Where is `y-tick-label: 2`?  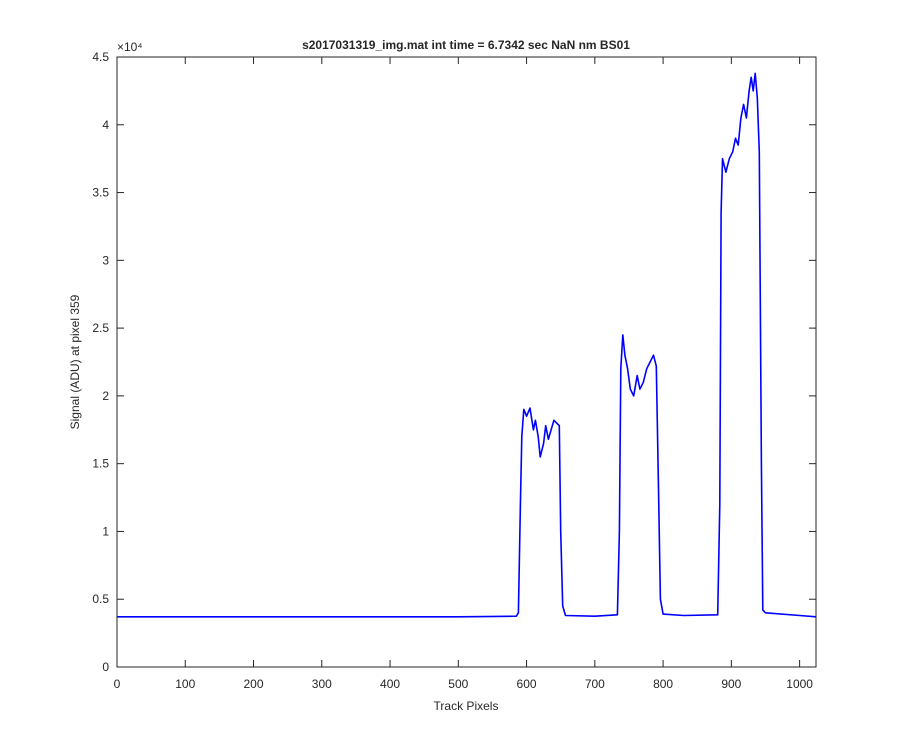 y-tick-label: 2 is located at coordinates (105, 396).